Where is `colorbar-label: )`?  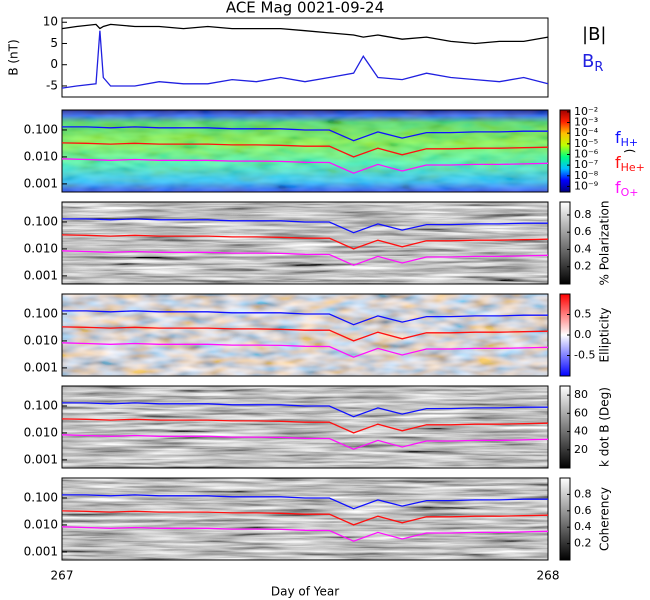
colorbar-label: ) is located at coordinates (630, 151).